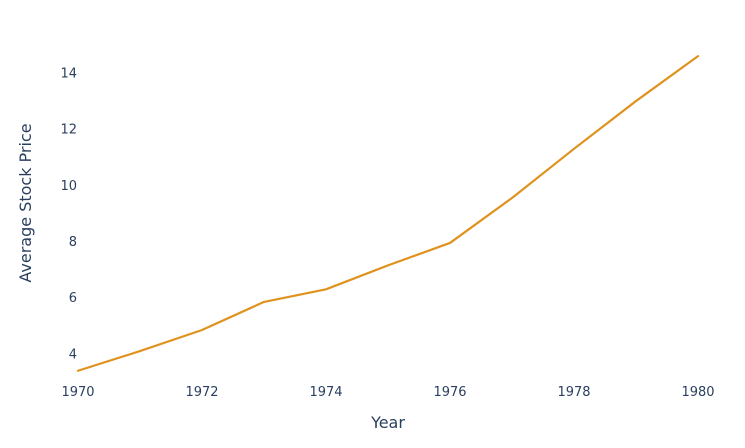  I want to click on y-tick-label: 10, so click(68, 186).